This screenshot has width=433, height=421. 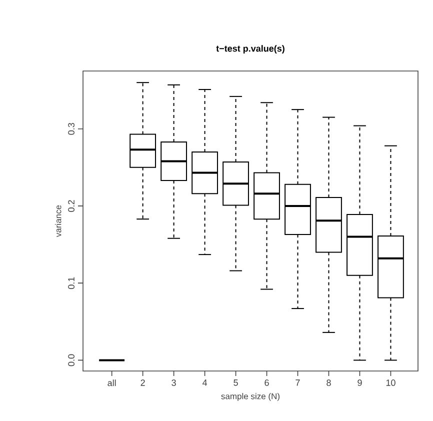 What do you see at coordinates (174, 383) in the screenshot?
I see `x-tick-label: 3` at bounding box center [174, 383].